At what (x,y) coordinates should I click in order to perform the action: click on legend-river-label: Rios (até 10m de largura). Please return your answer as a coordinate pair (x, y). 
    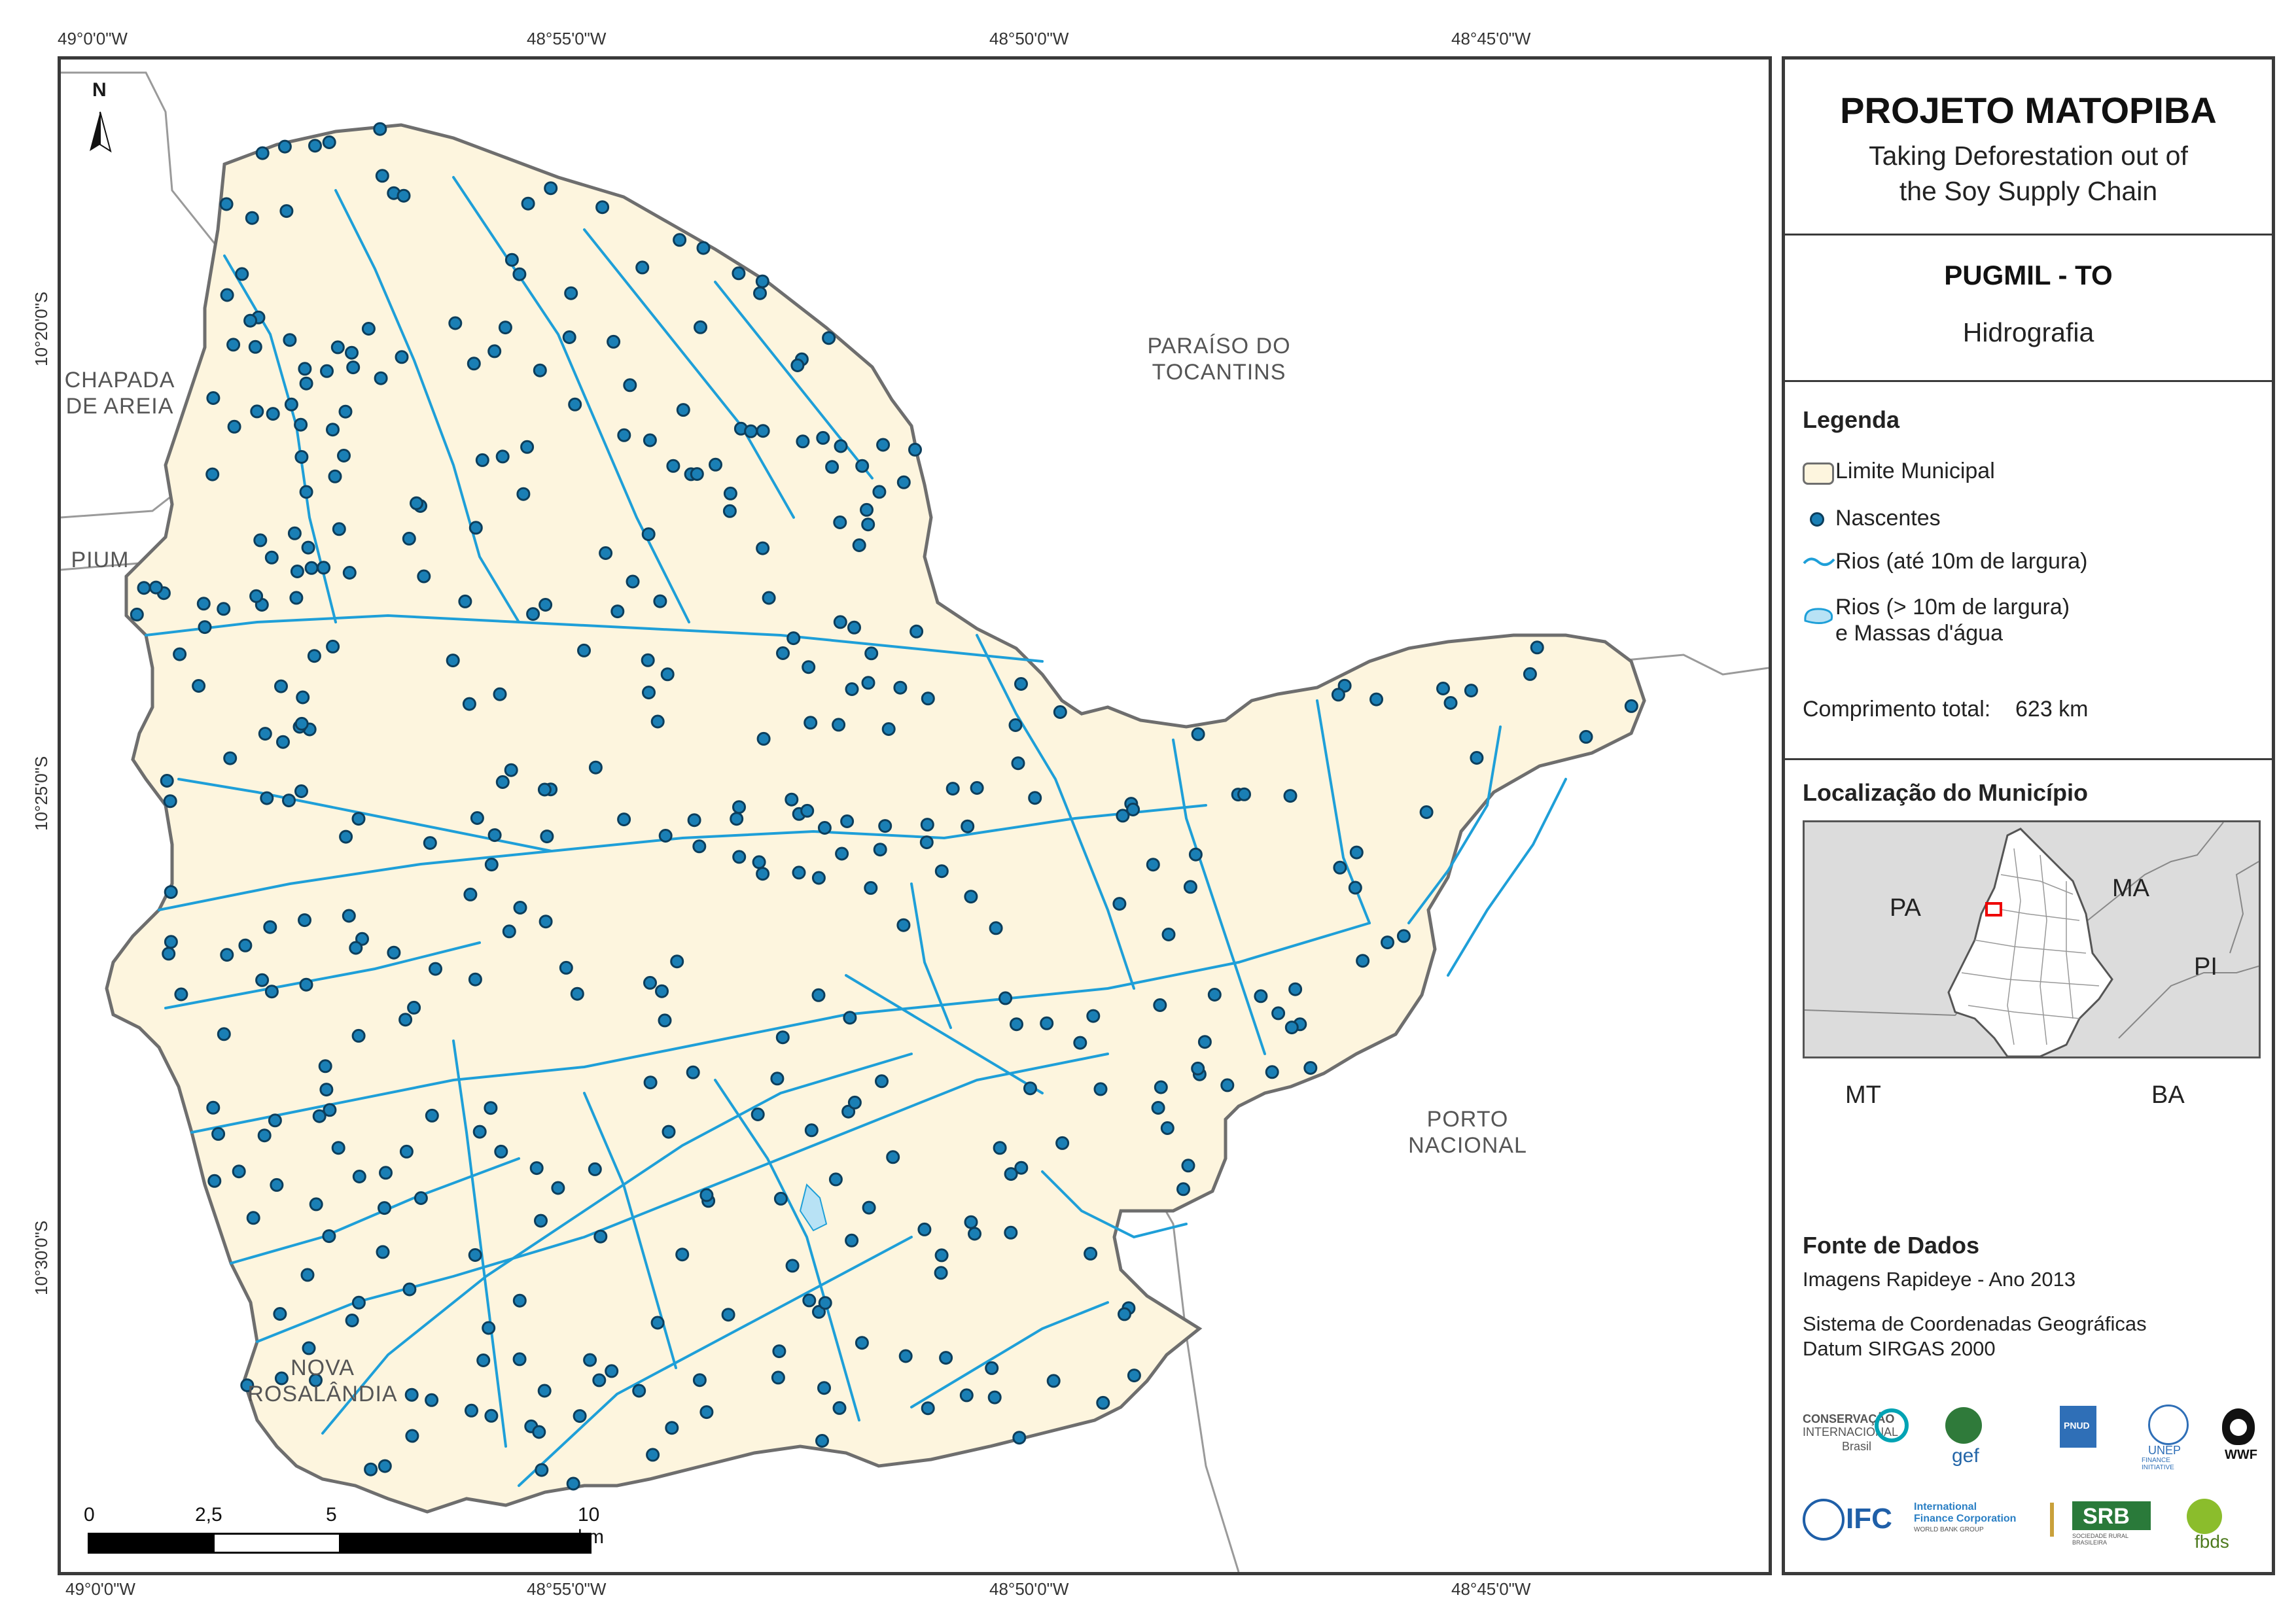
    Looking at the image, I should click on (1962, 561).